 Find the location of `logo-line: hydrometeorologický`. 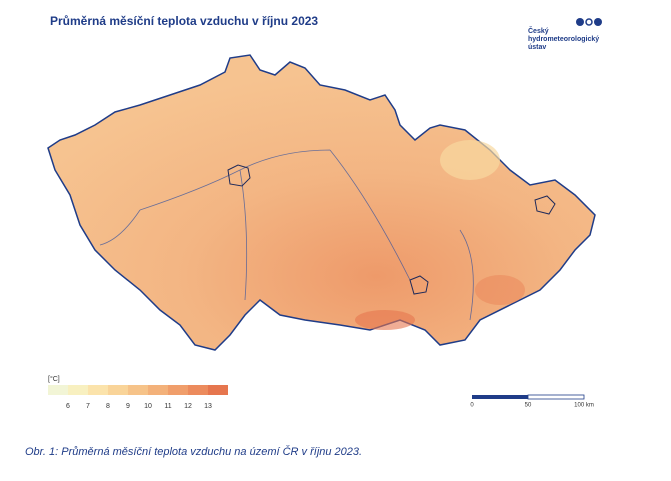

logo-line: hydrometeorologický is located at coordinates (563, 39).